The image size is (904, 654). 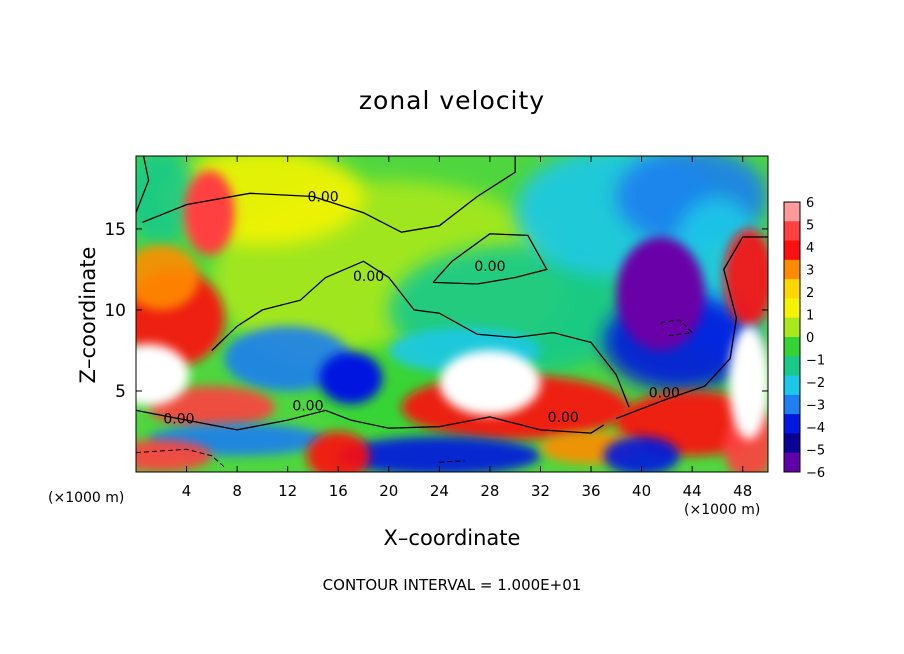 What do you see at coordinates (815, 473) in the screenshot?
I see `colorbar-label: −6` at bounding box center [815, 473].